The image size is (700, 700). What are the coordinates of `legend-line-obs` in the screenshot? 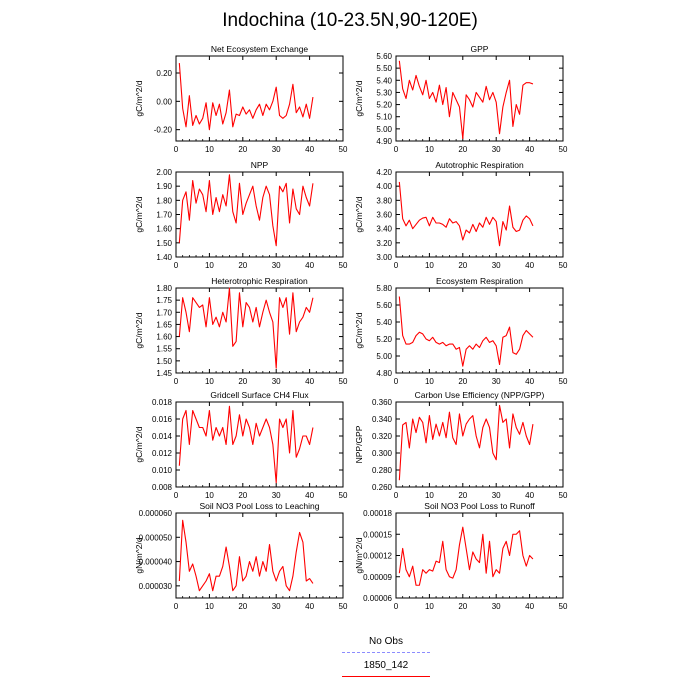 It's located at (386, 652).